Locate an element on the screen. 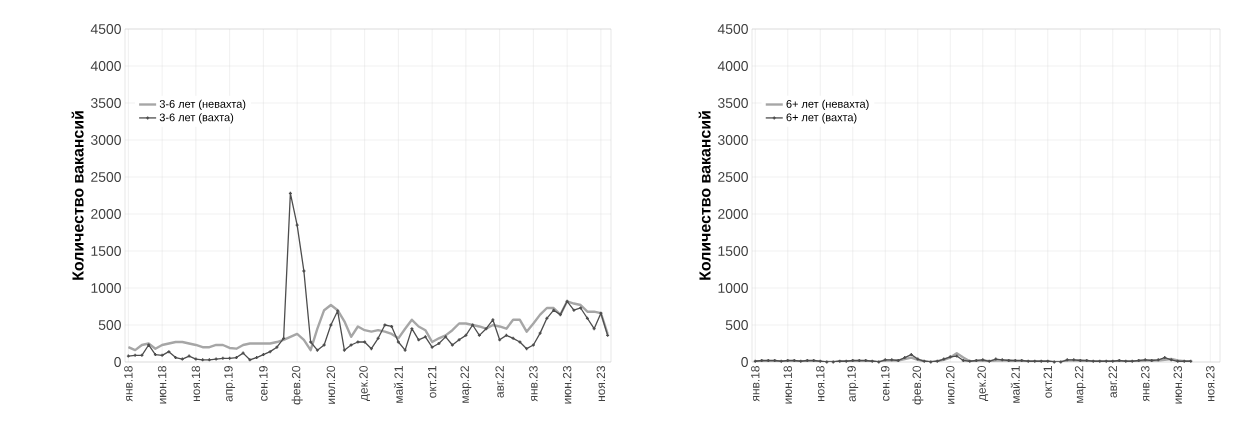 The height and width of the screenshot is (428, 1236). legend-label: 3-6 лет (вахта) is located at coordinates (196, 118).